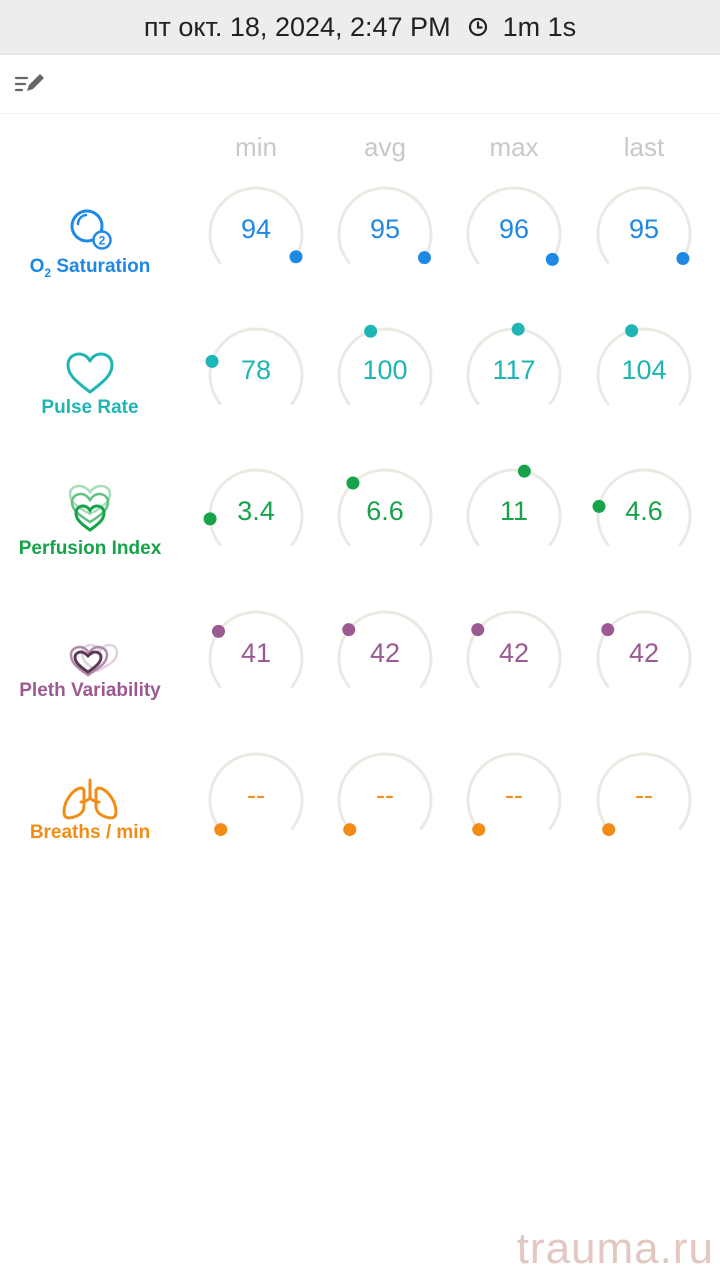  I want to click on gauge-pvi-last: 42, so click(644, 658).